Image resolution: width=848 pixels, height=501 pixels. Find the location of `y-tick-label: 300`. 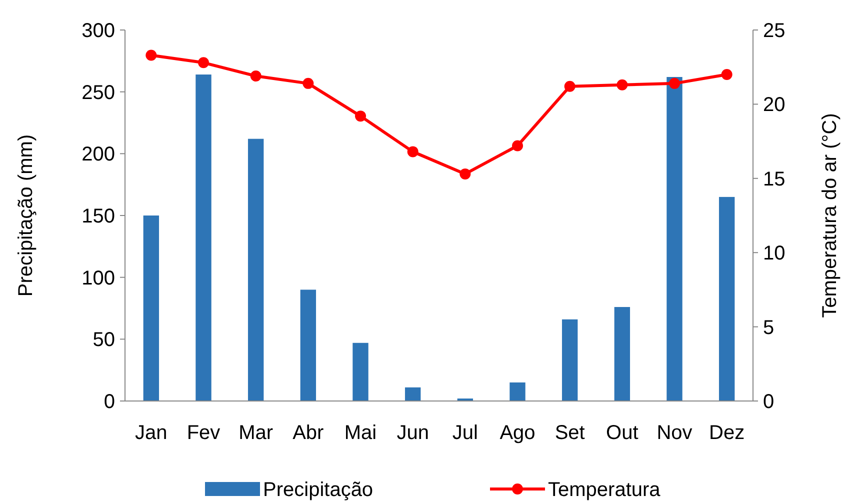

y-tick-label: 300 is located at coordinates (98, 31).